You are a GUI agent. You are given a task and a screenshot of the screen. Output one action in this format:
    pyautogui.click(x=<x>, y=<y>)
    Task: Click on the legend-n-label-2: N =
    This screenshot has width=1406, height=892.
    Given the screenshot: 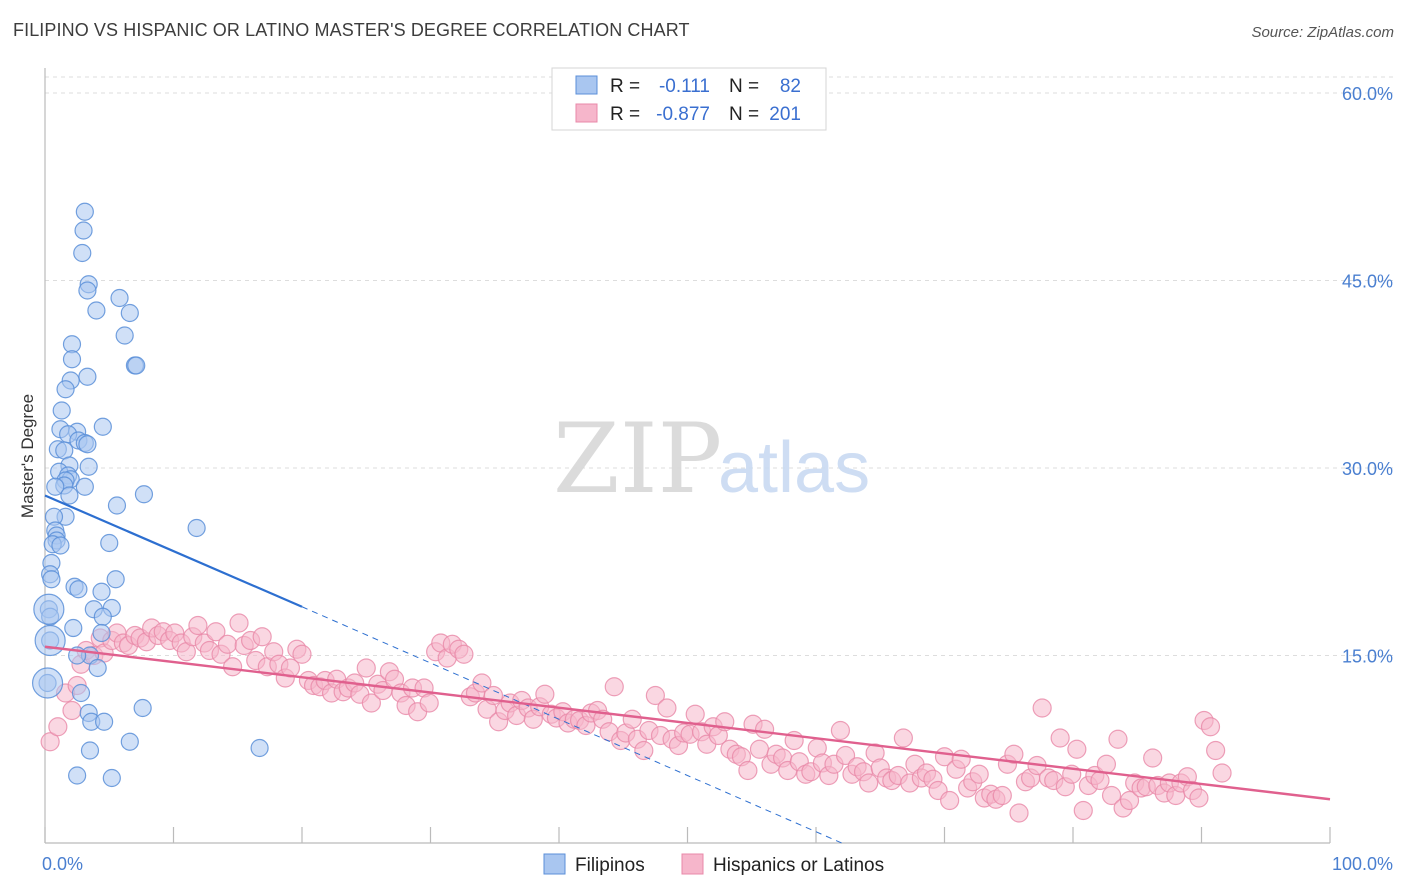 What is the action you would take?
    pyautogui.click(x=744, y=114)
    